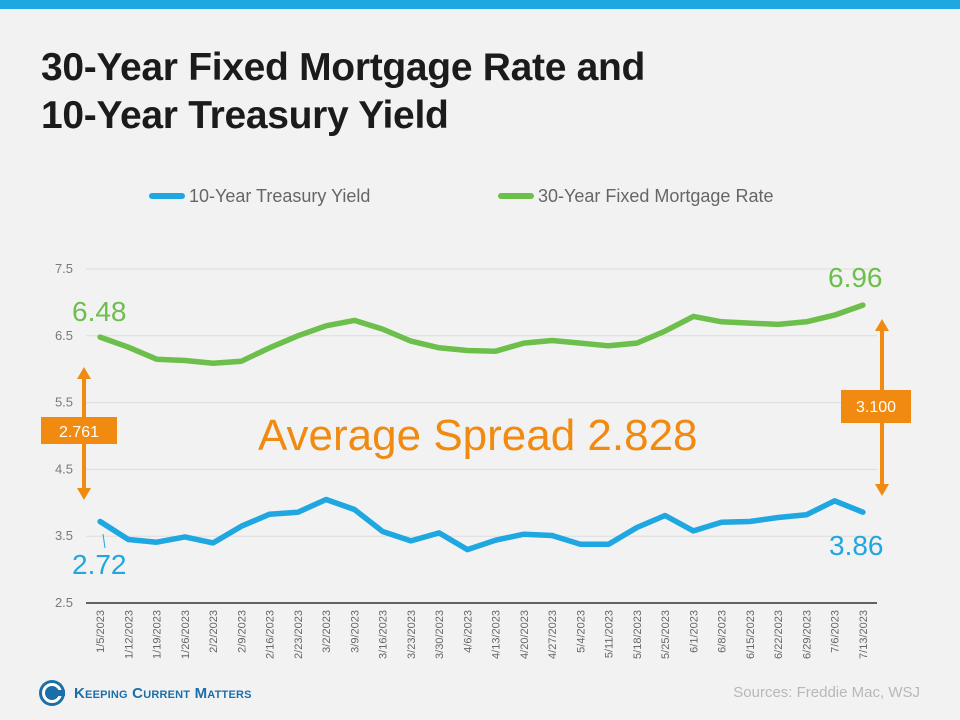  I want to click on legend-label-mortgage: 30-Year Fixed Mortgage Rate, so click(655, 196).